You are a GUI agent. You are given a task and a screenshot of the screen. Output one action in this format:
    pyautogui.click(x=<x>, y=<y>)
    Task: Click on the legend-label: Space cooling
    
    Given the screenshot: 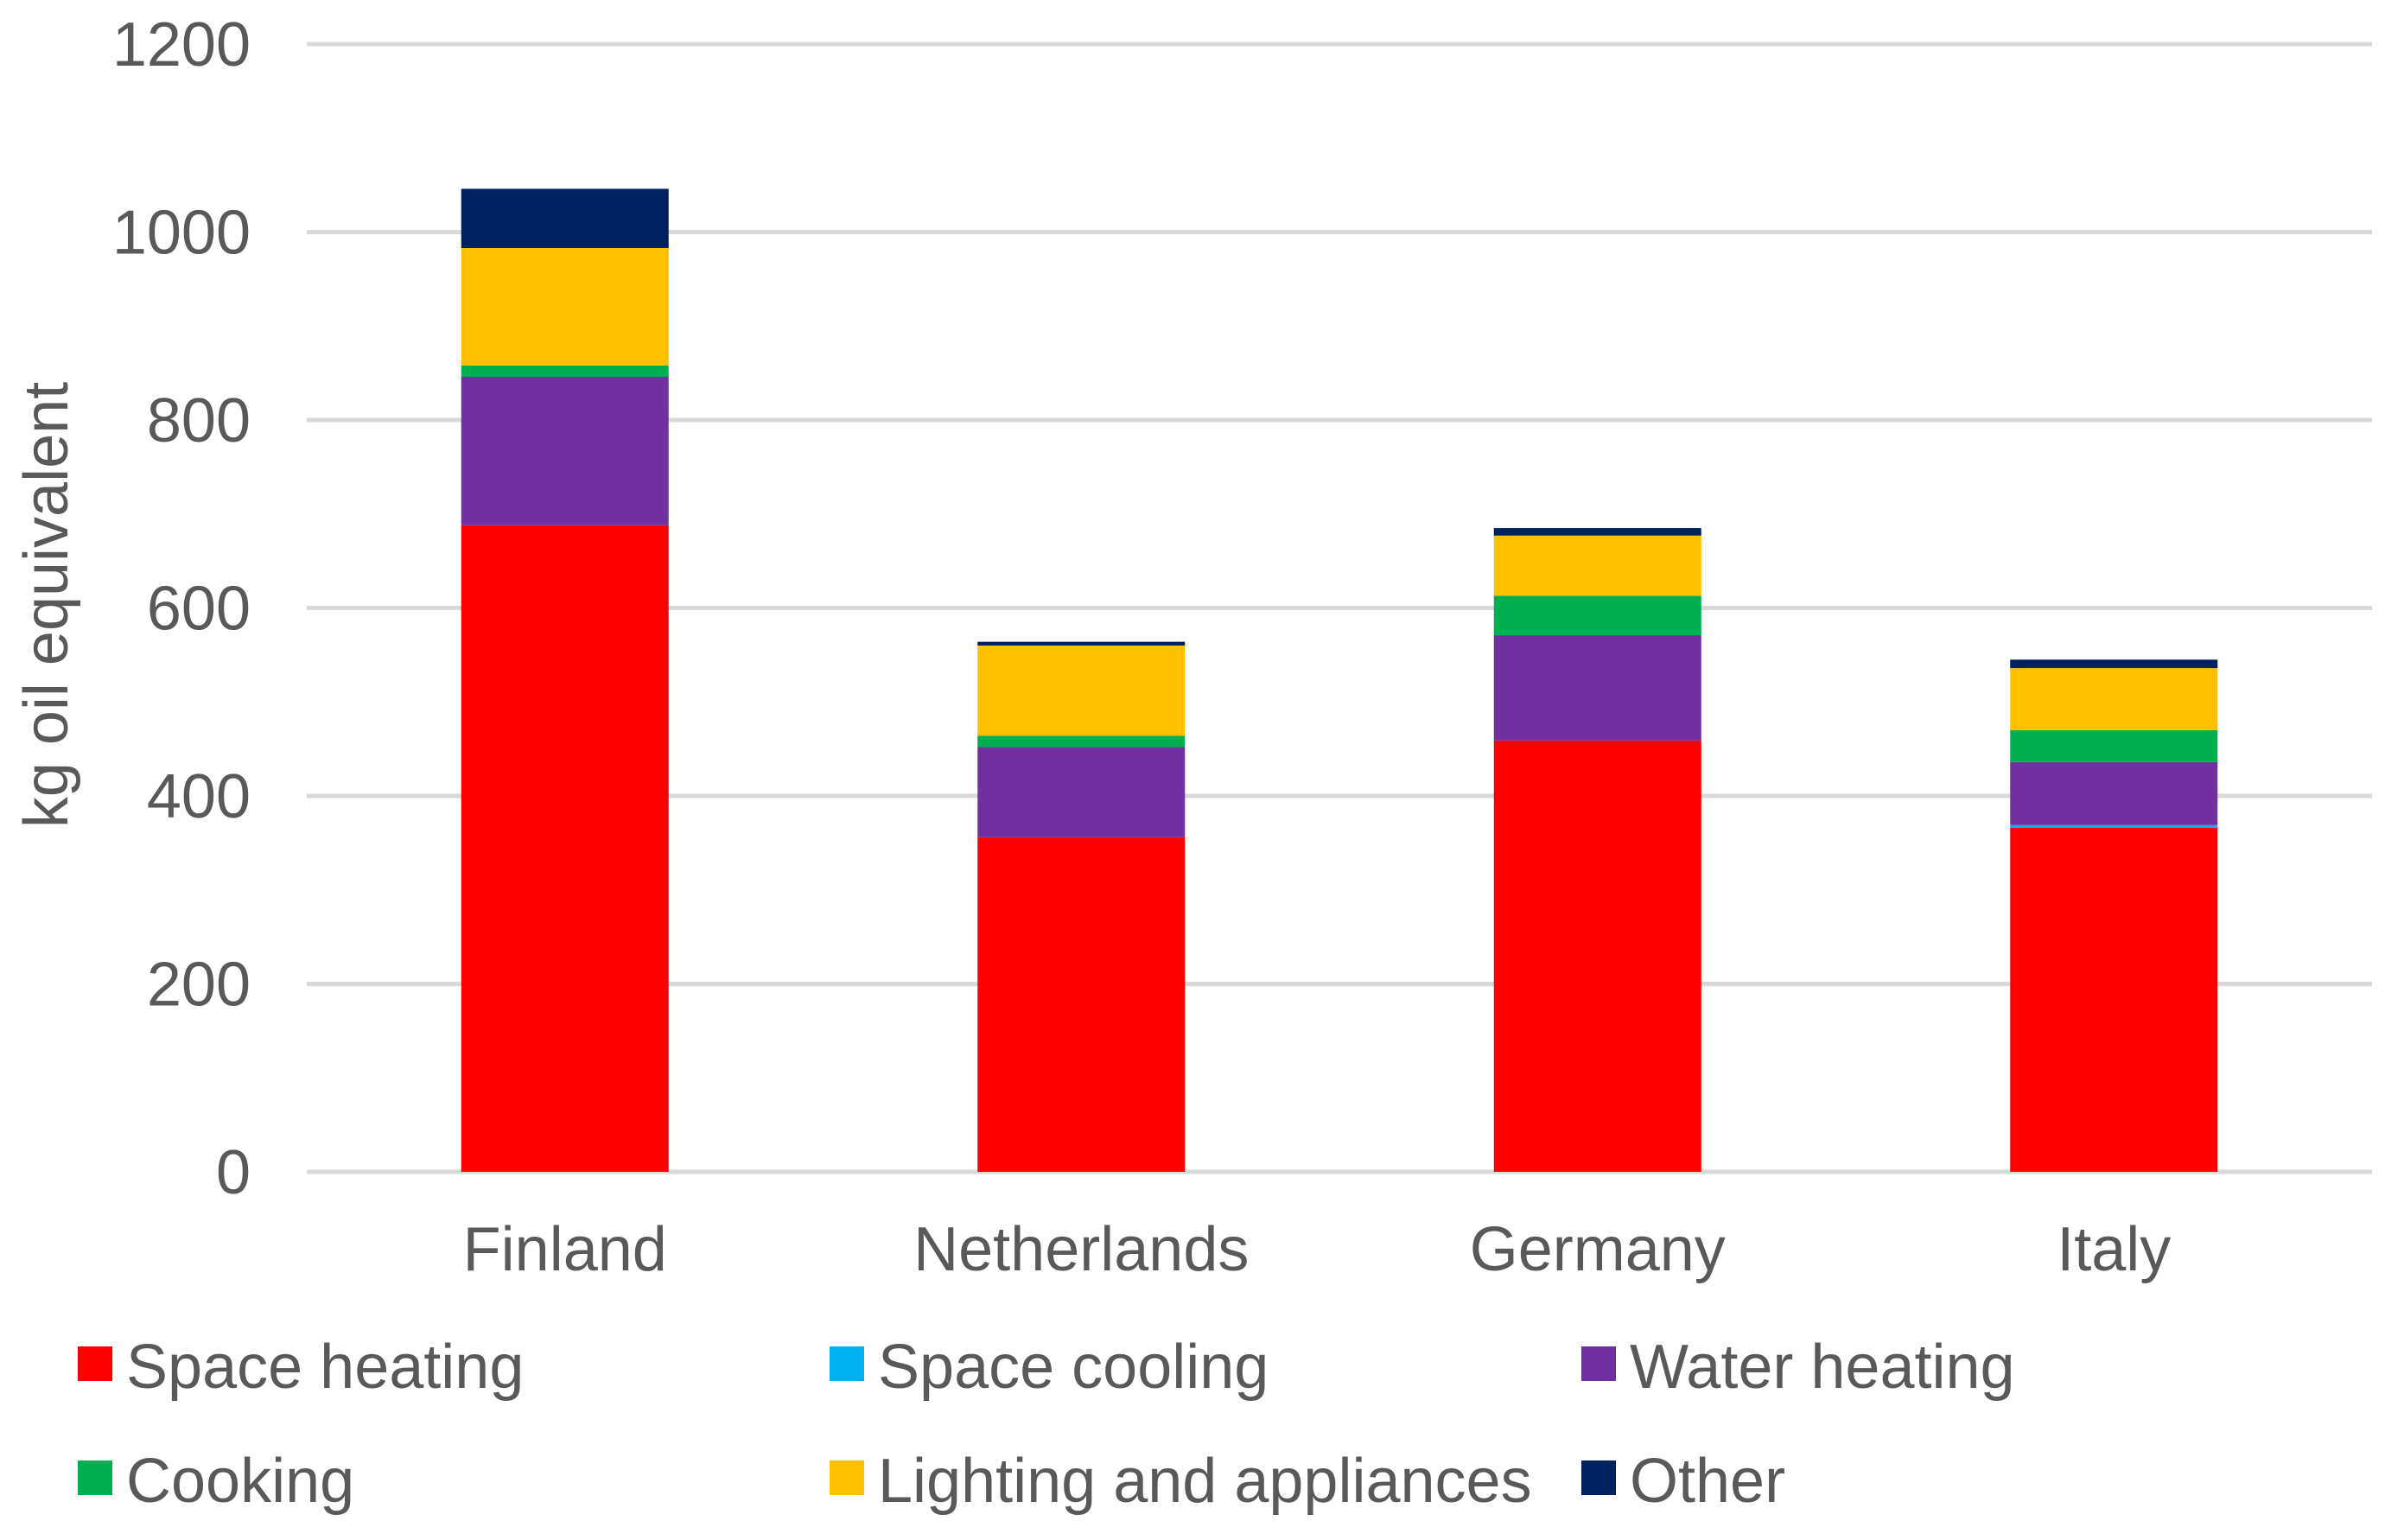 What is the action you would take?
    pyautogui.click(x=1073, y=1367)
    